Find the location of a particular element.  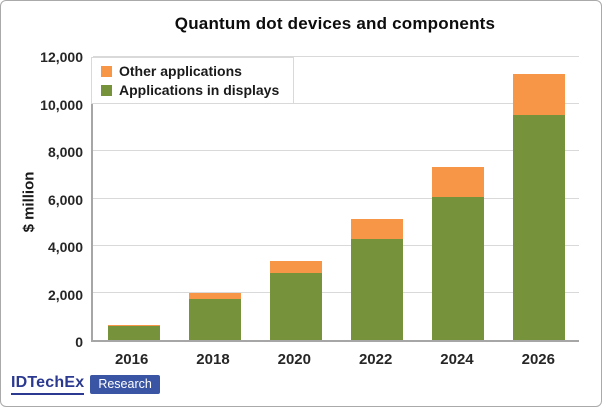

idtechex-wordmark: IDTechEx is located at coordinates (48, 384).